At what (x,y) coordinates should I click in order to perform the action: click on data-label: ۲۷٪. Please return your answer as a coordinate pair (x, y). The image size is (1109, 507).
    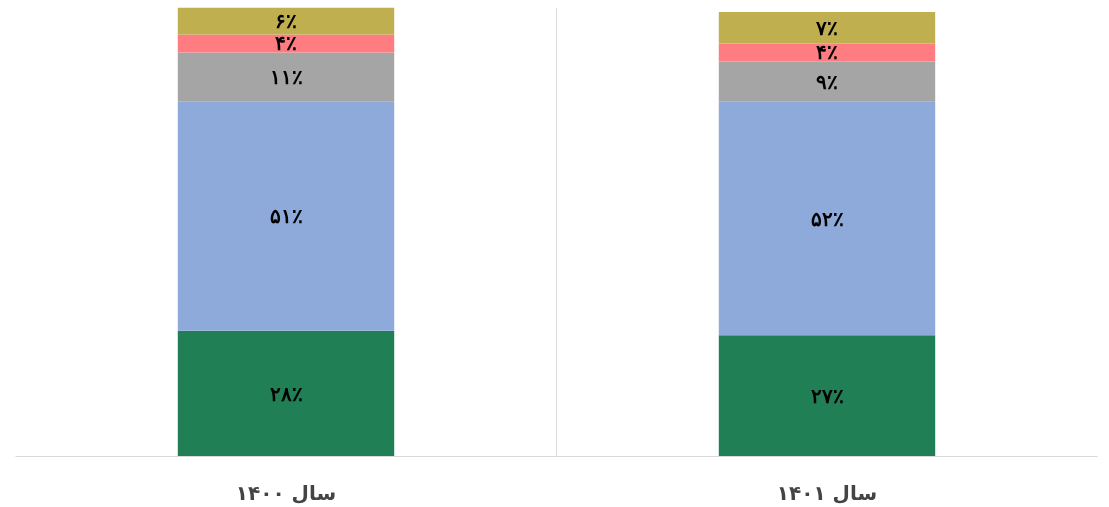
    Looking at the image, I should click on (827, 395).